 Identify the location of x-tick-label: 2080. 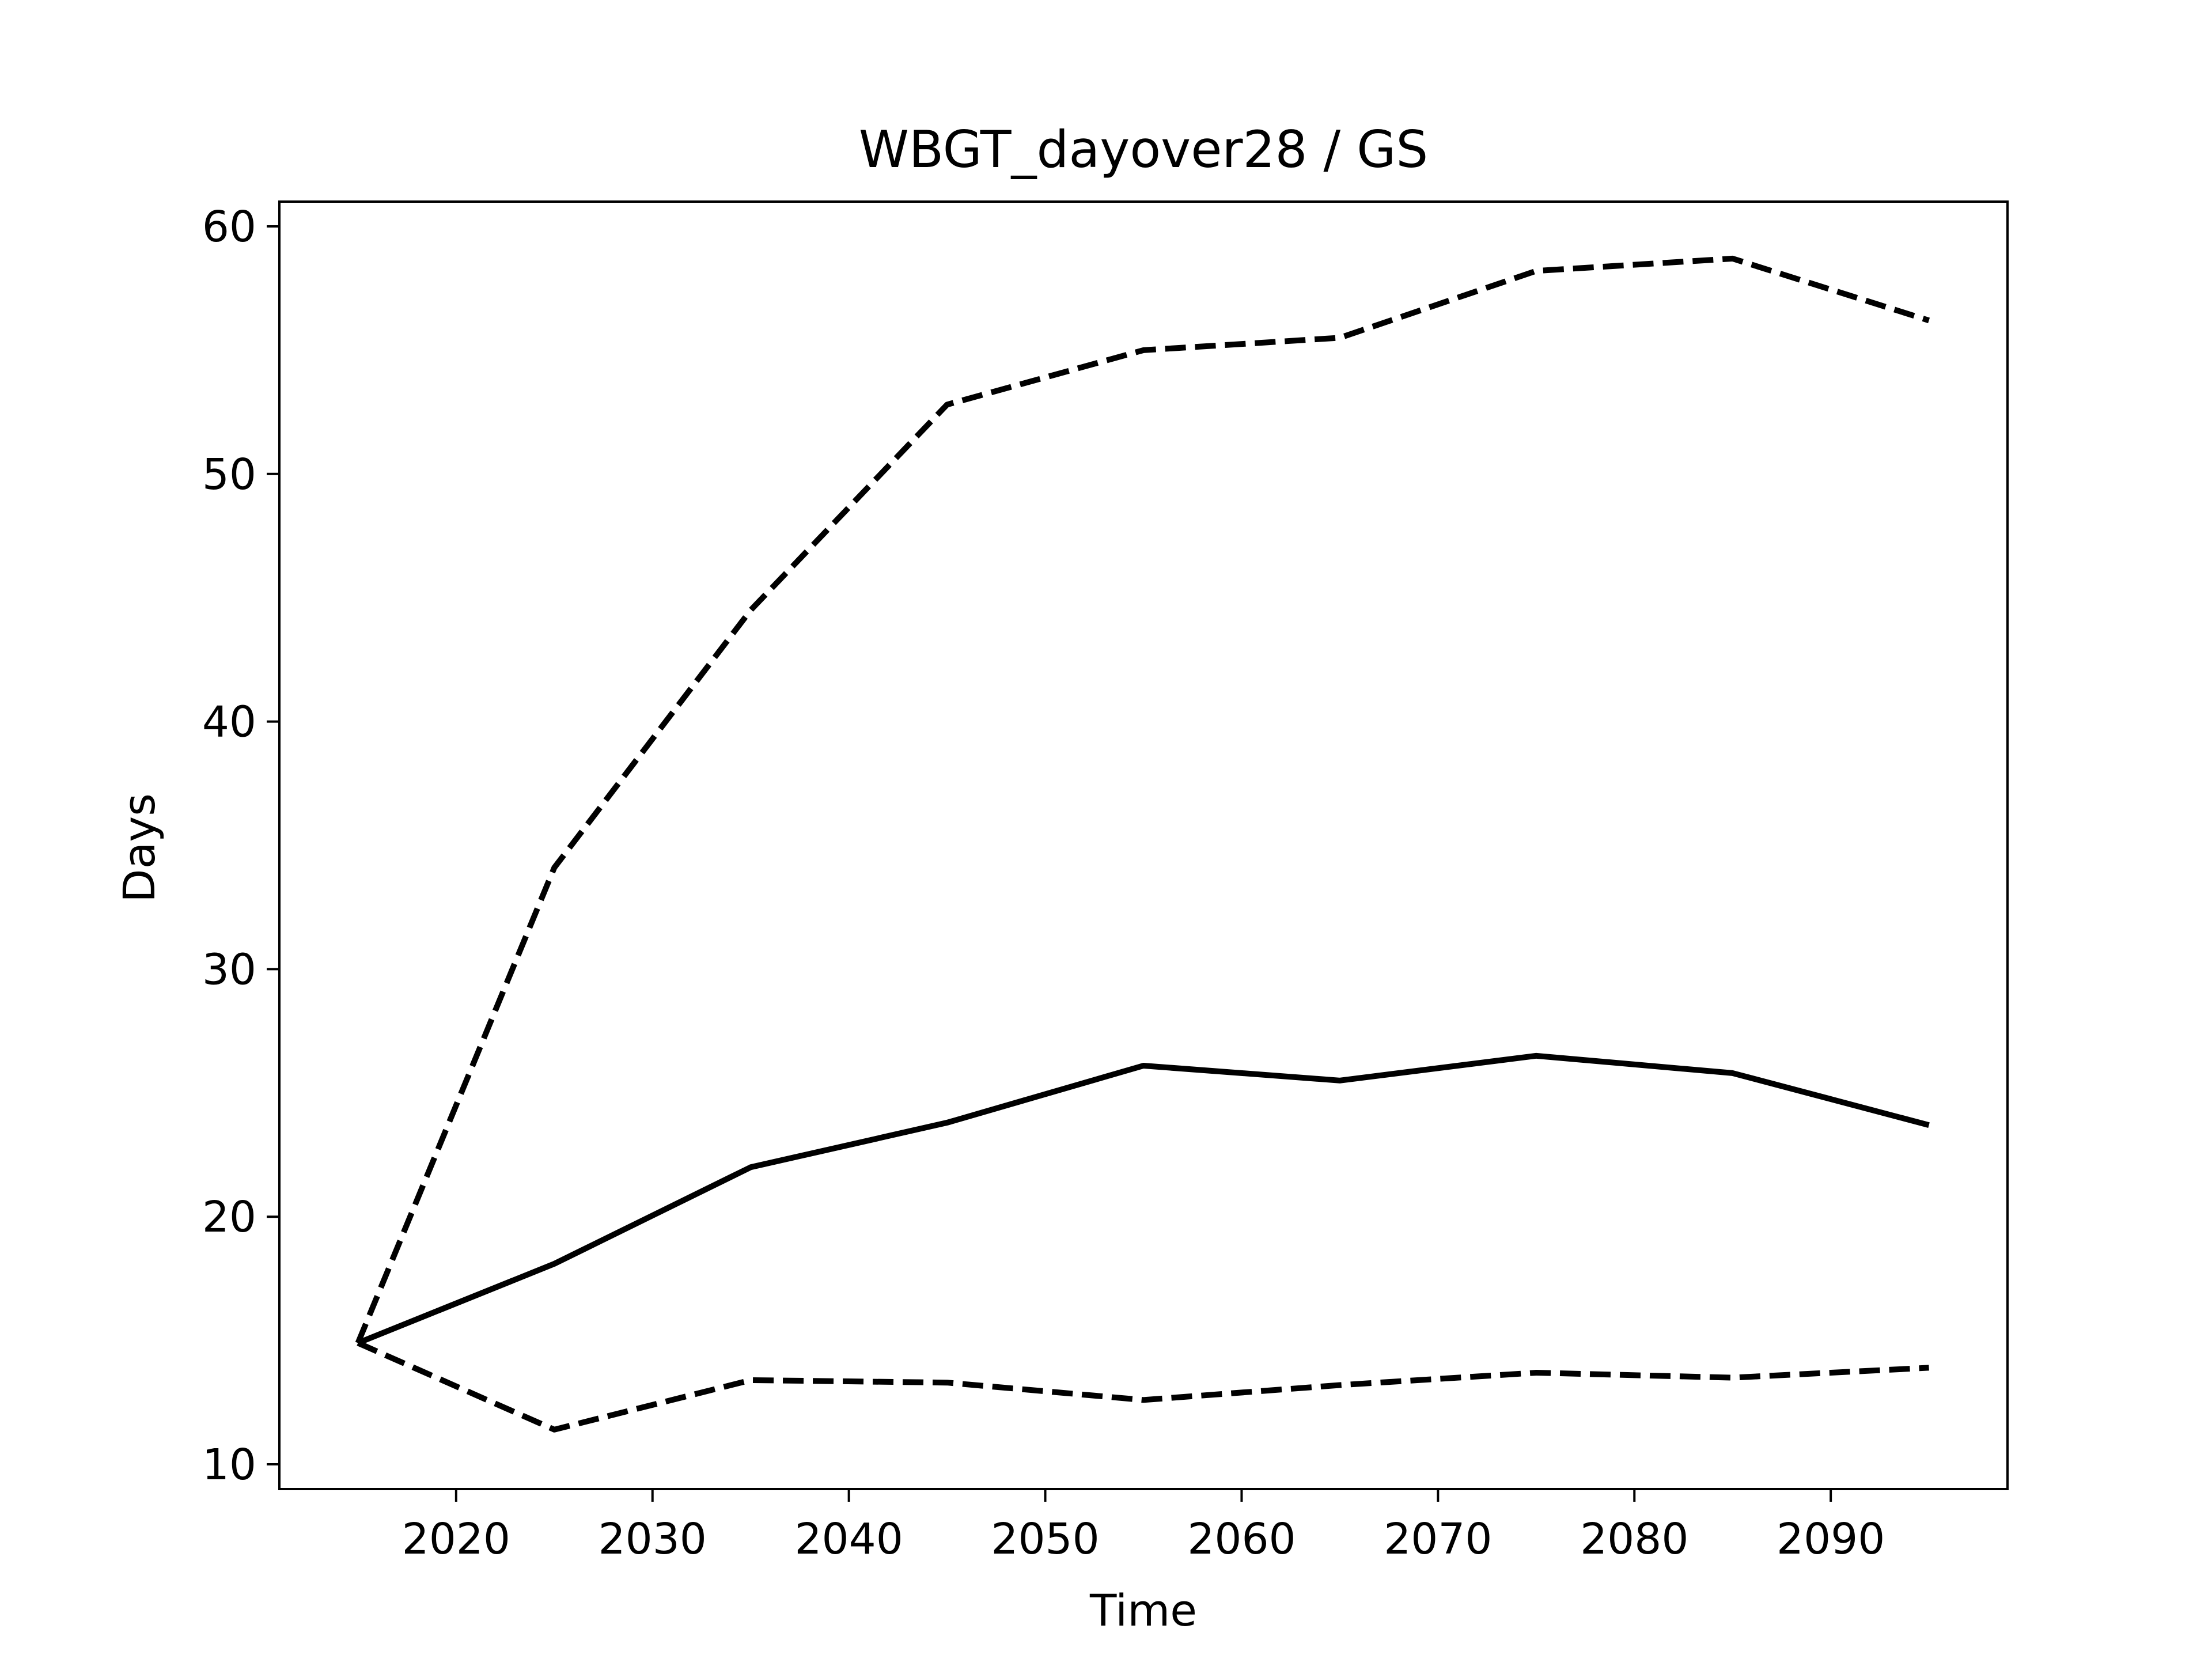
(1634, 1539).